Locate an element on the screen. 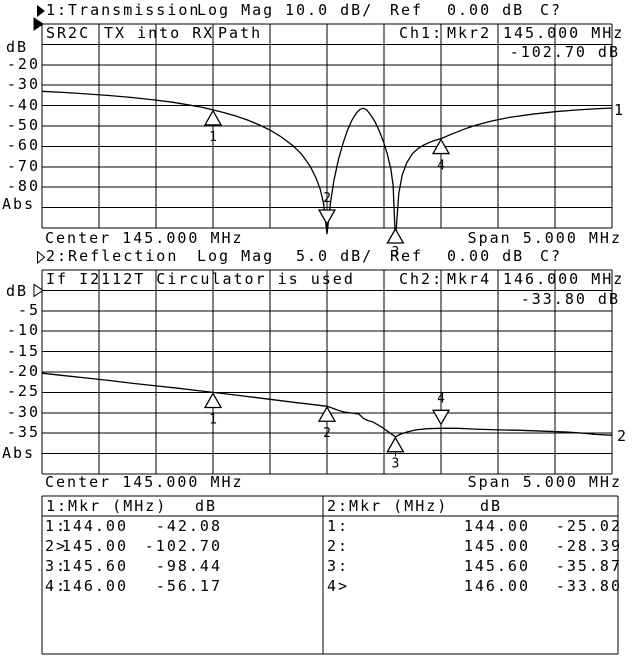 The width and height of the screenshot is (640, 659). ch1-scale: 10.0 dB/ is located at coordinates (329, 10).